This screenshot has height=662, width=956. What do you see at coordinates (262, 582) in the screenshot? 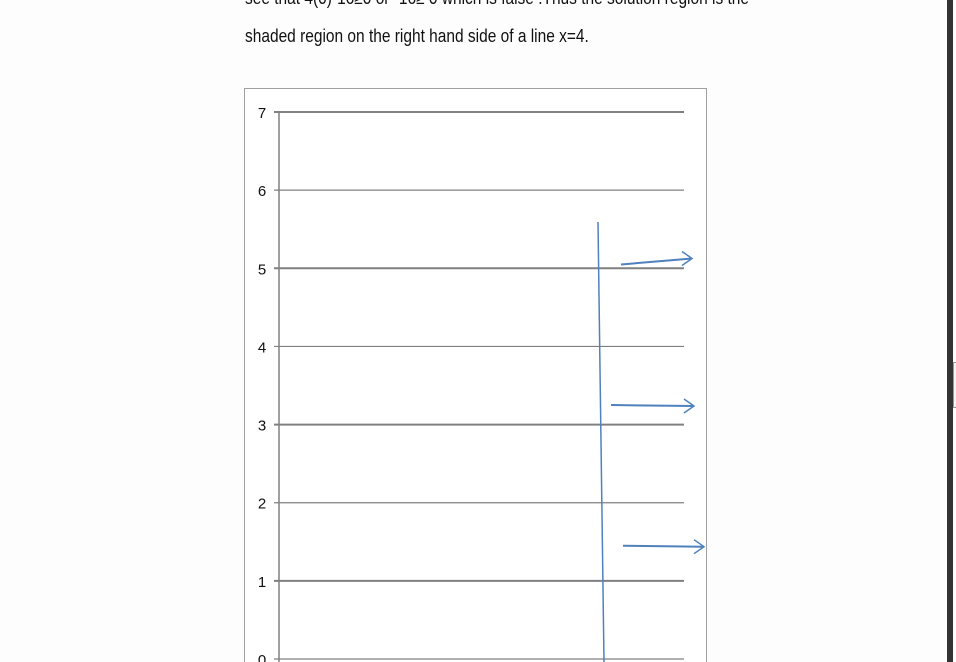
I see `y-tick-label: 1` at bounding box center [262, 582].